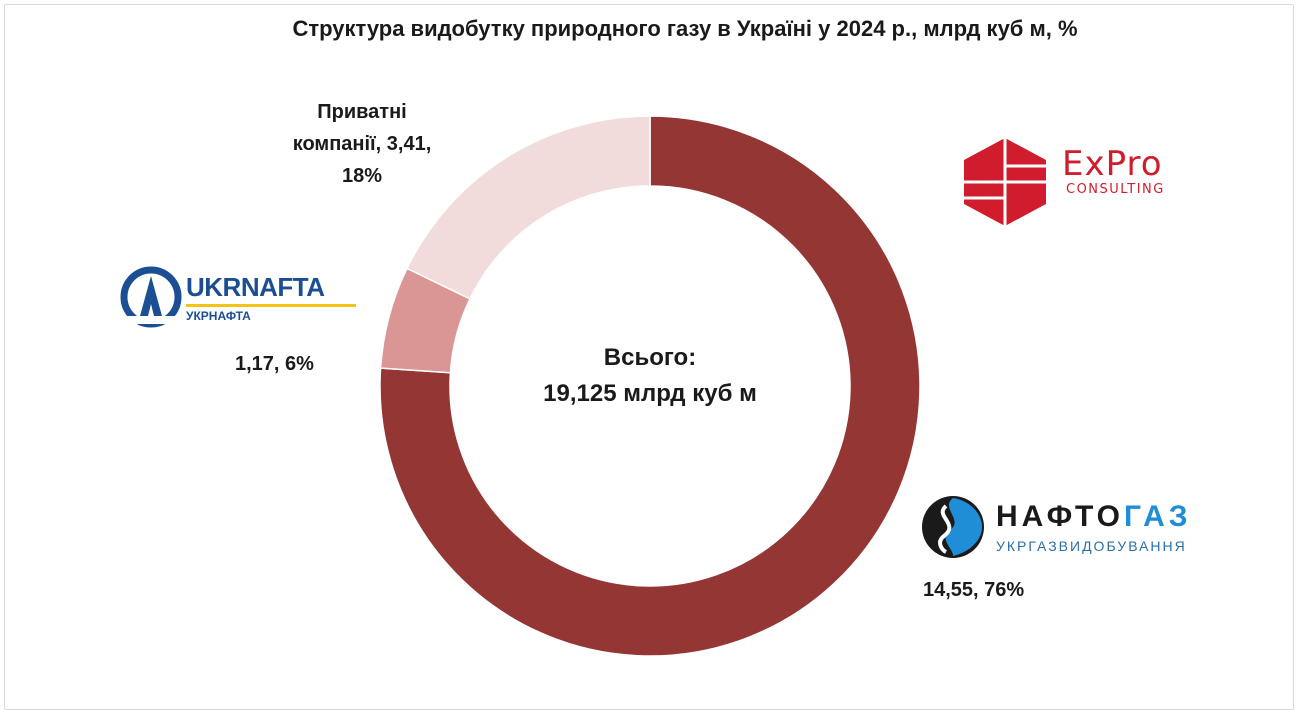 The image size is (1300, 716). Describe the element at coordinates (1005, 182) in the screenshot. I see `expro-logo-icon` at that location.